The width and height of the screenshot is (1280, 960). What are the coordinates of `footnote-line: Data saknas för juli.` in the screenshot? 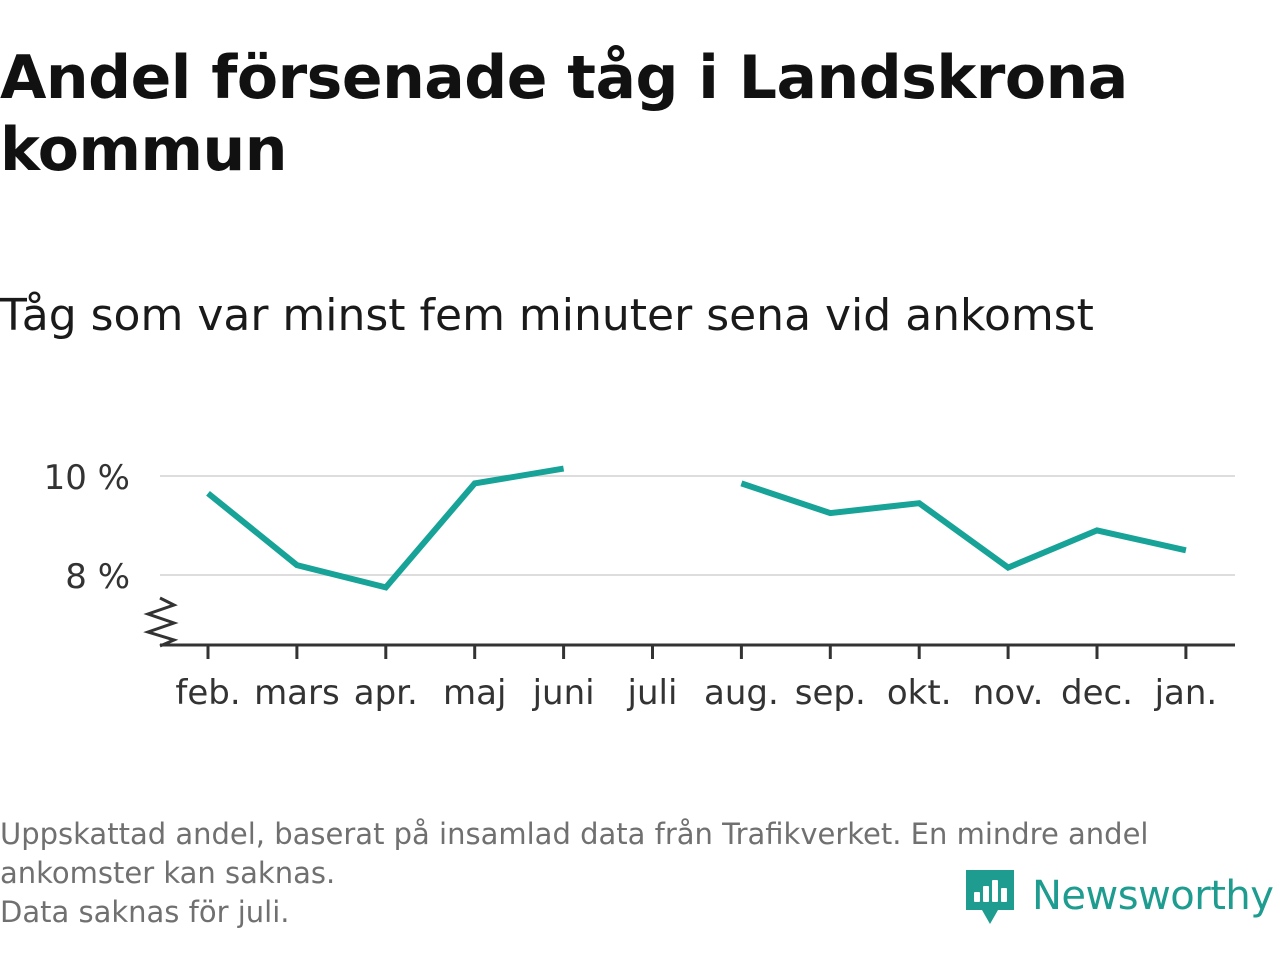 It's located at (145, 912).